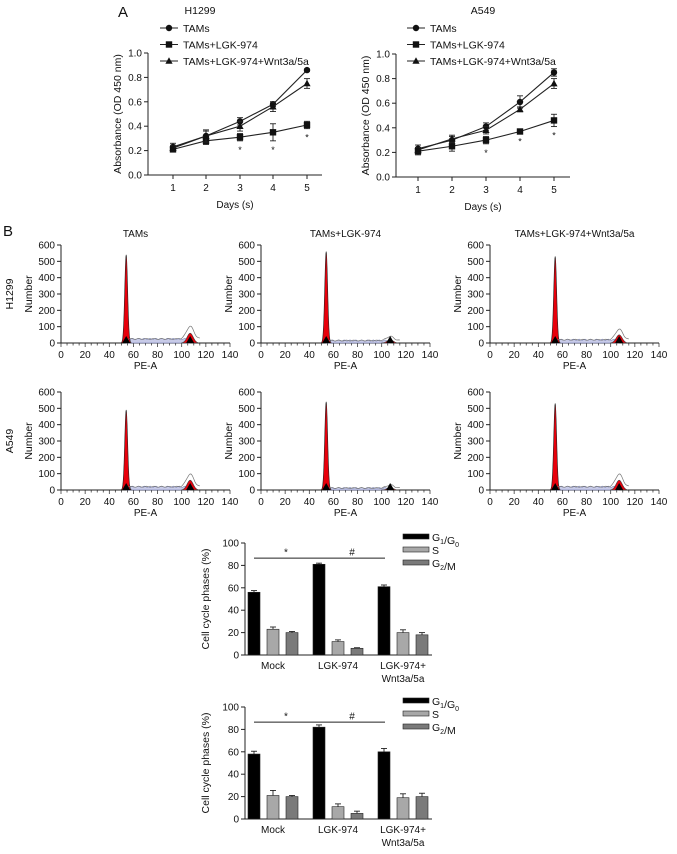  I want to click on x-tick-label: LGK-974+, so click(403, 666).